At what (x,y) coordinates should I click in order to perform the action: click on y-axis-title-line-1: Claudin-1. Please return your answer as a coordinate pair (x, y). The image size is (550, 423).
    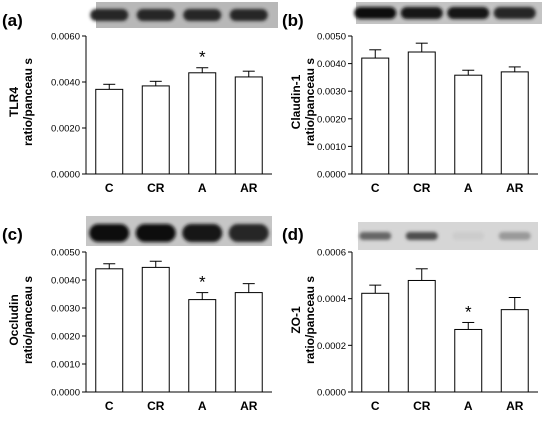
    Looking at the image, I should click on (296, 101).